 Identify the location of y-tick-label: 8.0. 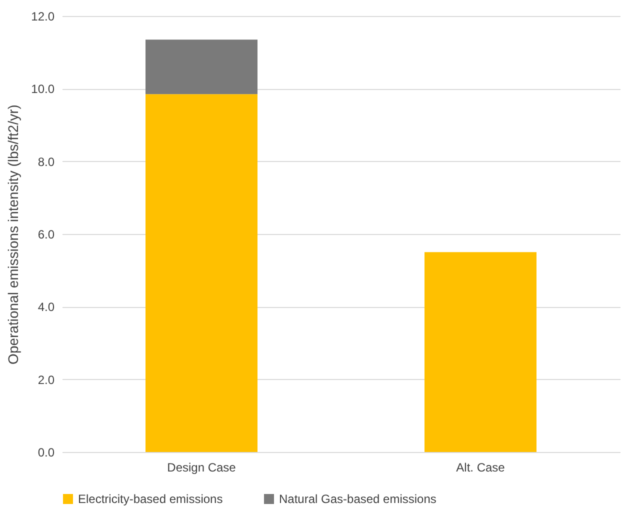
(46, 161).